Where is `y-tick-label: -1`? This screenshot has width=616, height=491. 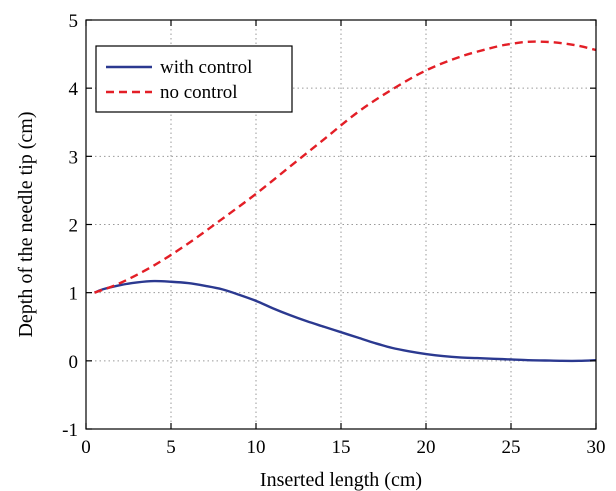 y-tick-label: -1 is located at coordinates (70, 430).